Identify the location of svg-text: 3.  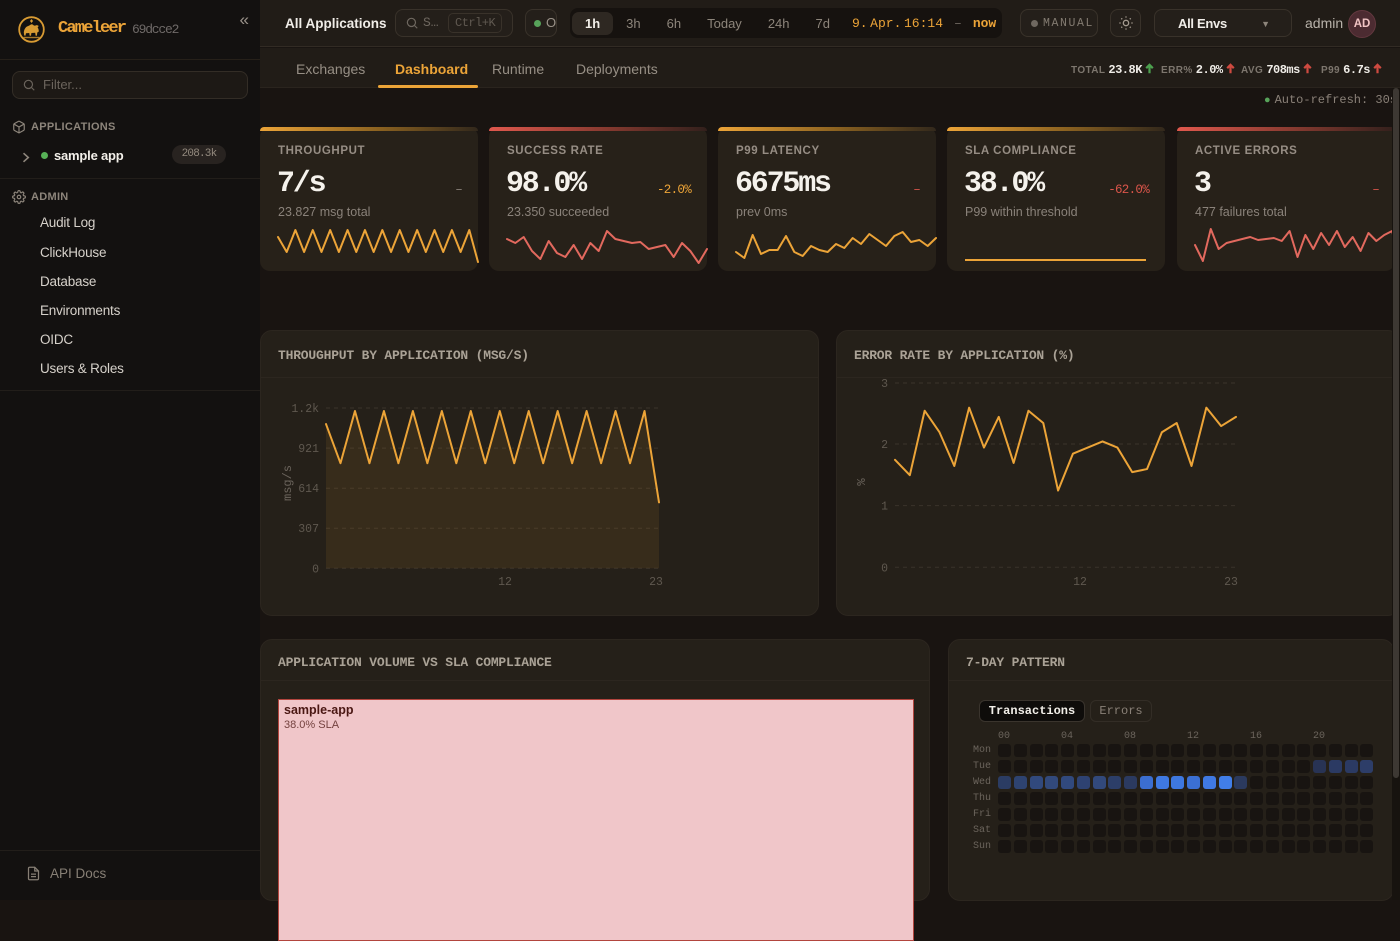
(884, 385).